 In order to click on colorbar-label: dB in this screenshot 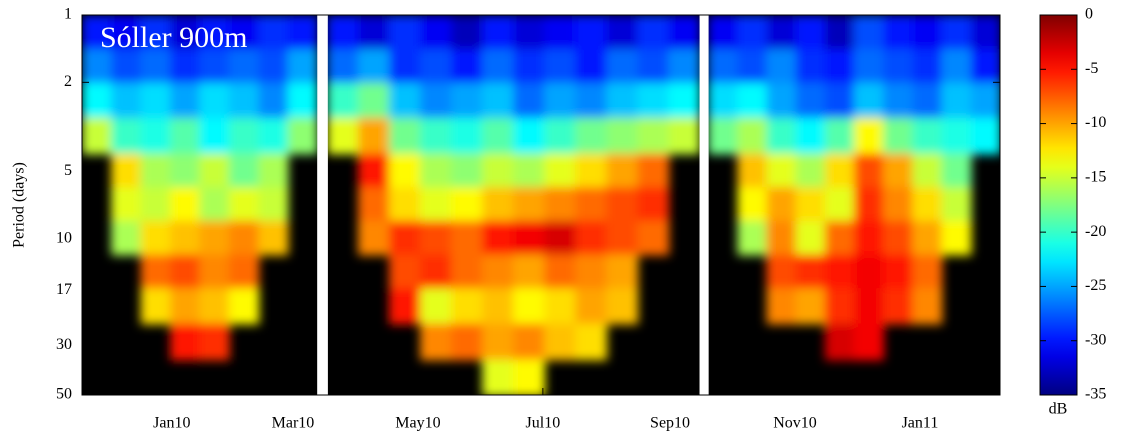, I will do `click(1058, 409)`.